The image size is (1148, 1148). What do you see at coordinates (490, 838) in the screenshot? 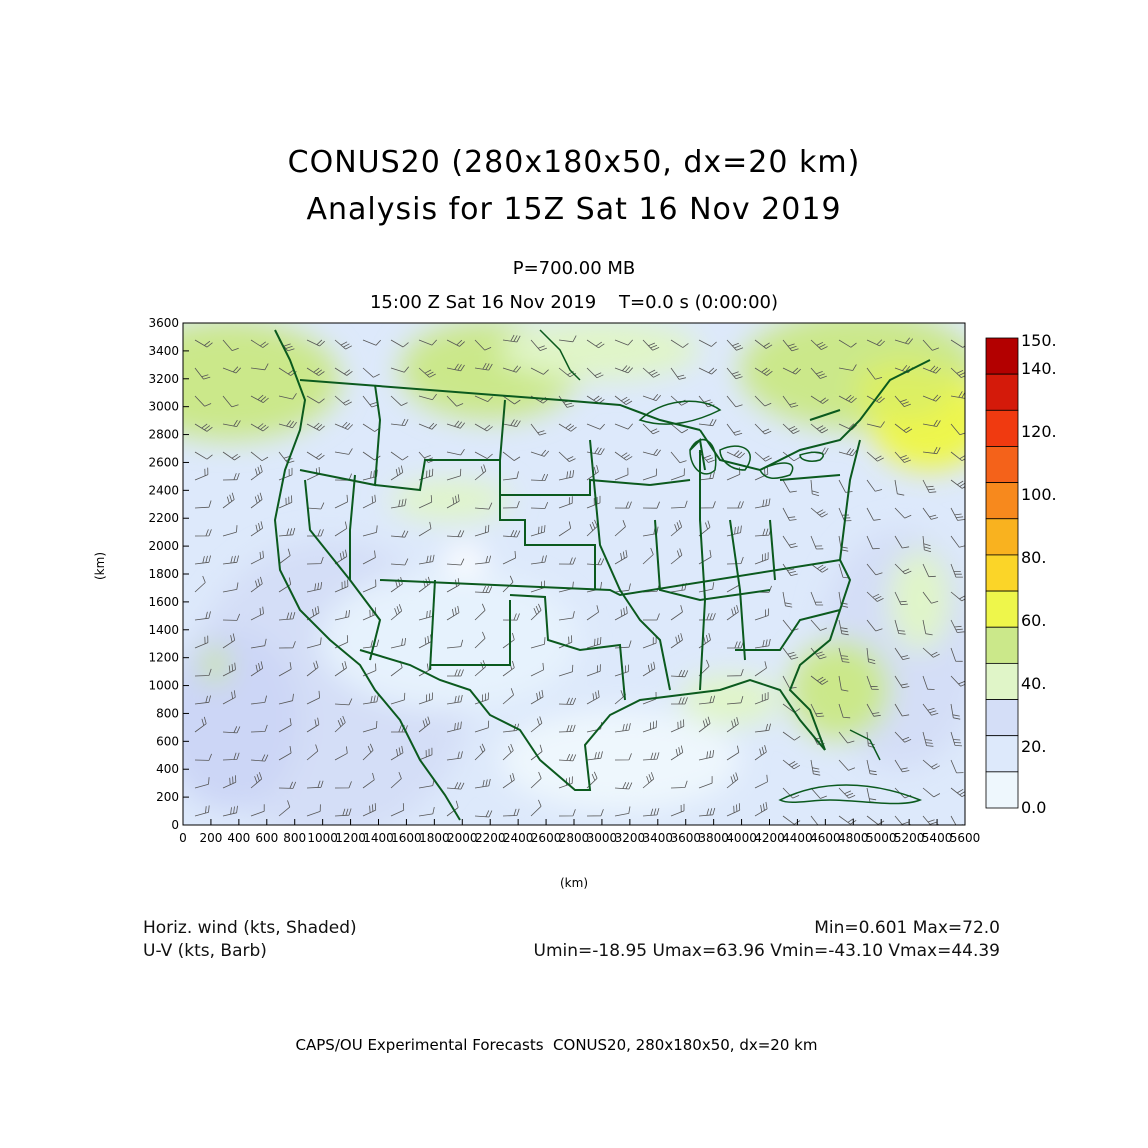
I see `x-tick-label: 2200` at bounding box center [490, 838].